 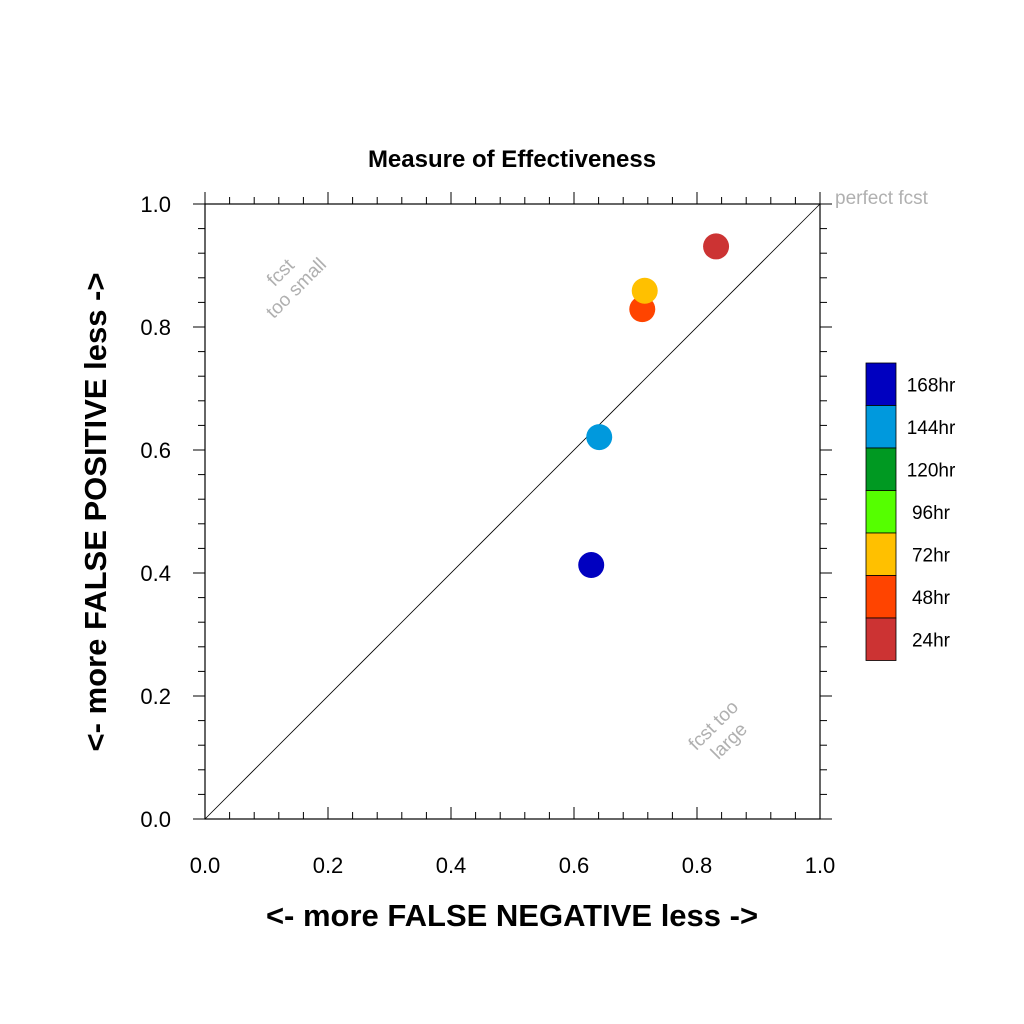 What do you see at coordinates (716, 246) in the screenshot?
I see `data-point-24hr` at bounding box center [716, 246].